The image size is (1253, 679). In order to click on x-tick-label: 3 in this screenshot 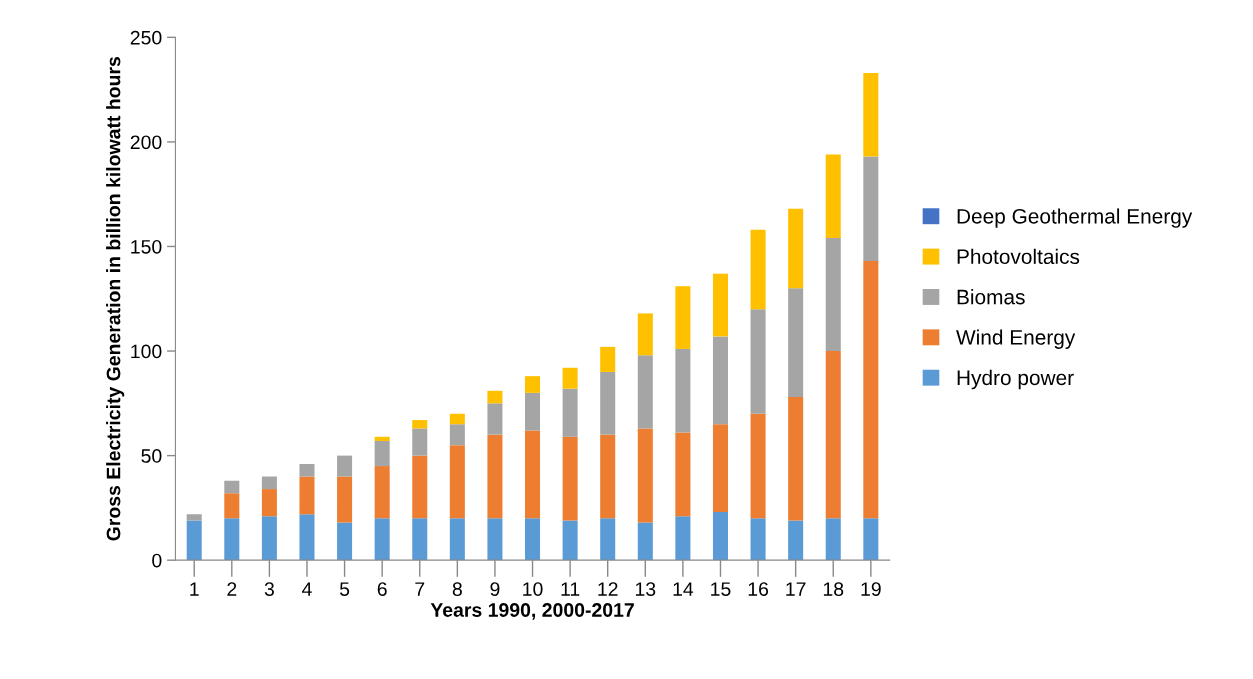, I will do `click(269, 589)`.